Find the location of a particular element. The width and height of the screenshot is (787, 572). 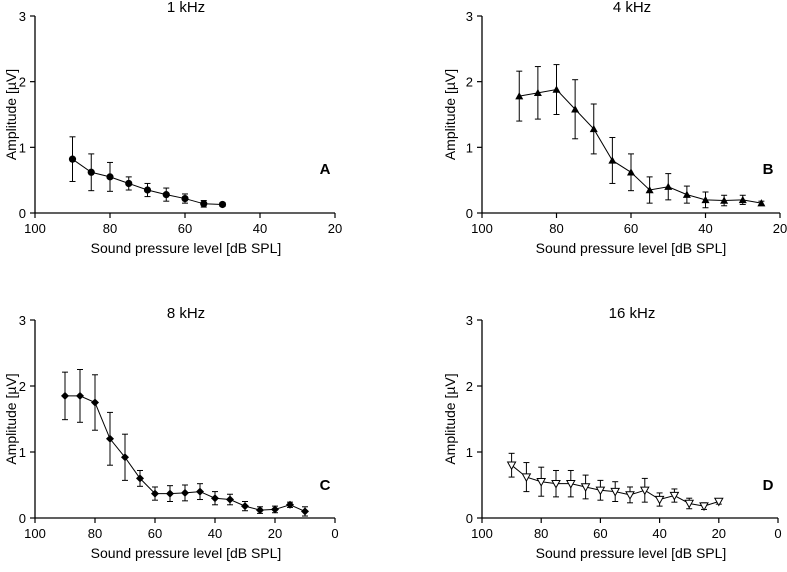

panel-label: A is located at coordinates (325, 169).